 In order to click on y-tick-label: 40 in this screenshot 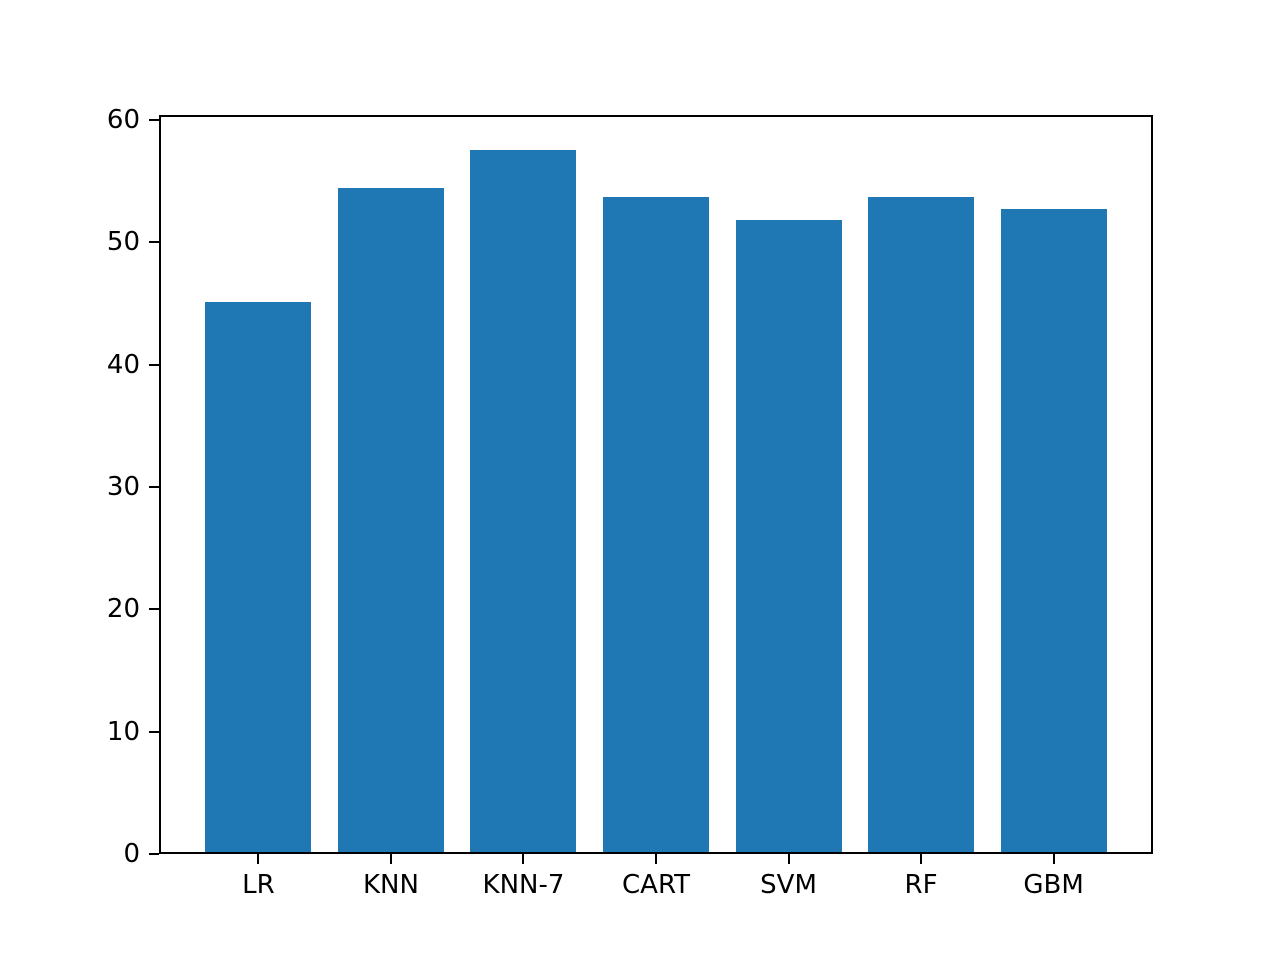, I will do `click(123, 364)`.